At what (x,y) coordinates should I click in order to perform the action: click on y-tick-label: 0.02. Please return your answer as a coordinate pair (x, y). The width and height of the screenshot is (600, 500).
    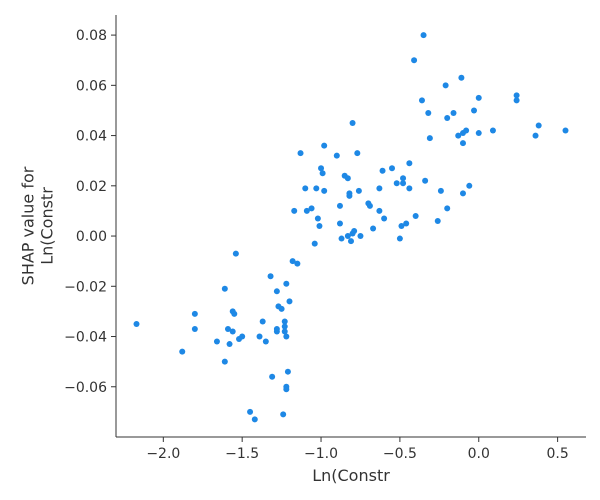
    Looking at the image, I should click on (91, 187).